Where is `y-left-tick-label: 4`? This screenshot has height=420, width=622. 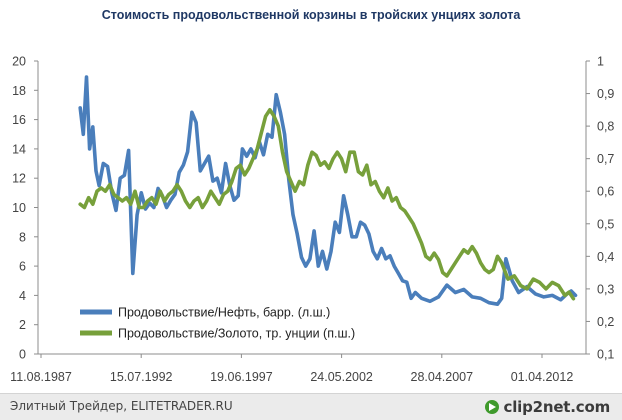
y-left-tick-label: 4 is located at coordinates (22, 296).